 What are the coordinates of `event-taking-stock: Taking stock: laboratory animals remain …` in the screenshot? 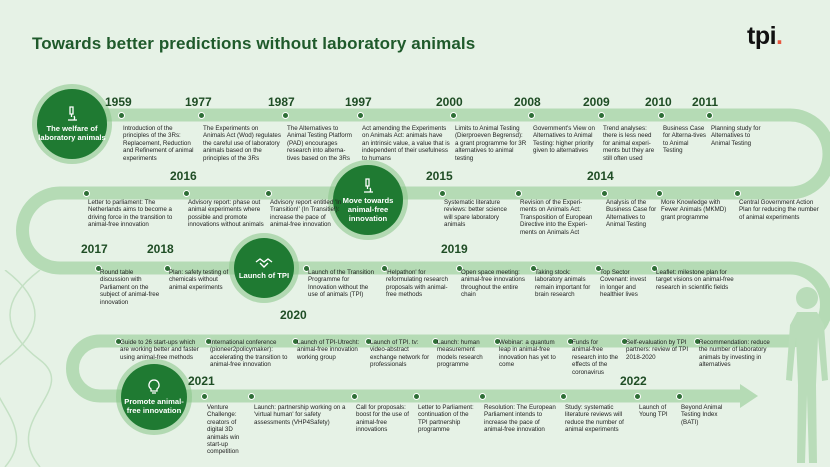 It's located at (563, 284).